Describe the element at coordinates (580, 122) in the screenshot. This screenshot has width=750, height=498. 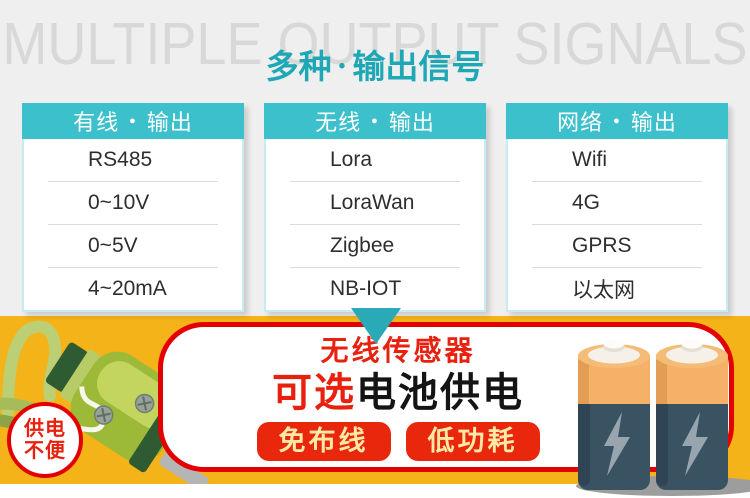
I see `header-label-left: 网络` at that location.